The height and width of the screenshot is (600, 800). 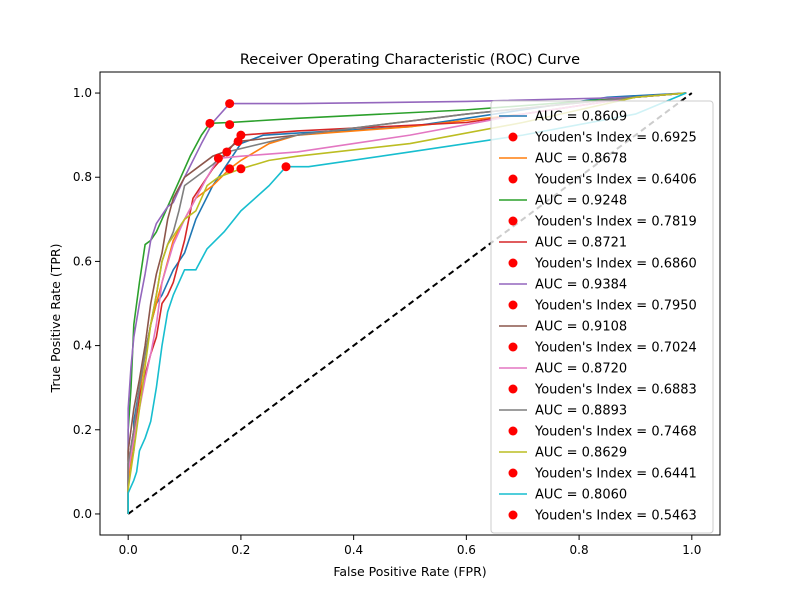 I want to click on x-axis-label: False Positive Rate (FPR), so click(x=409, y=571).